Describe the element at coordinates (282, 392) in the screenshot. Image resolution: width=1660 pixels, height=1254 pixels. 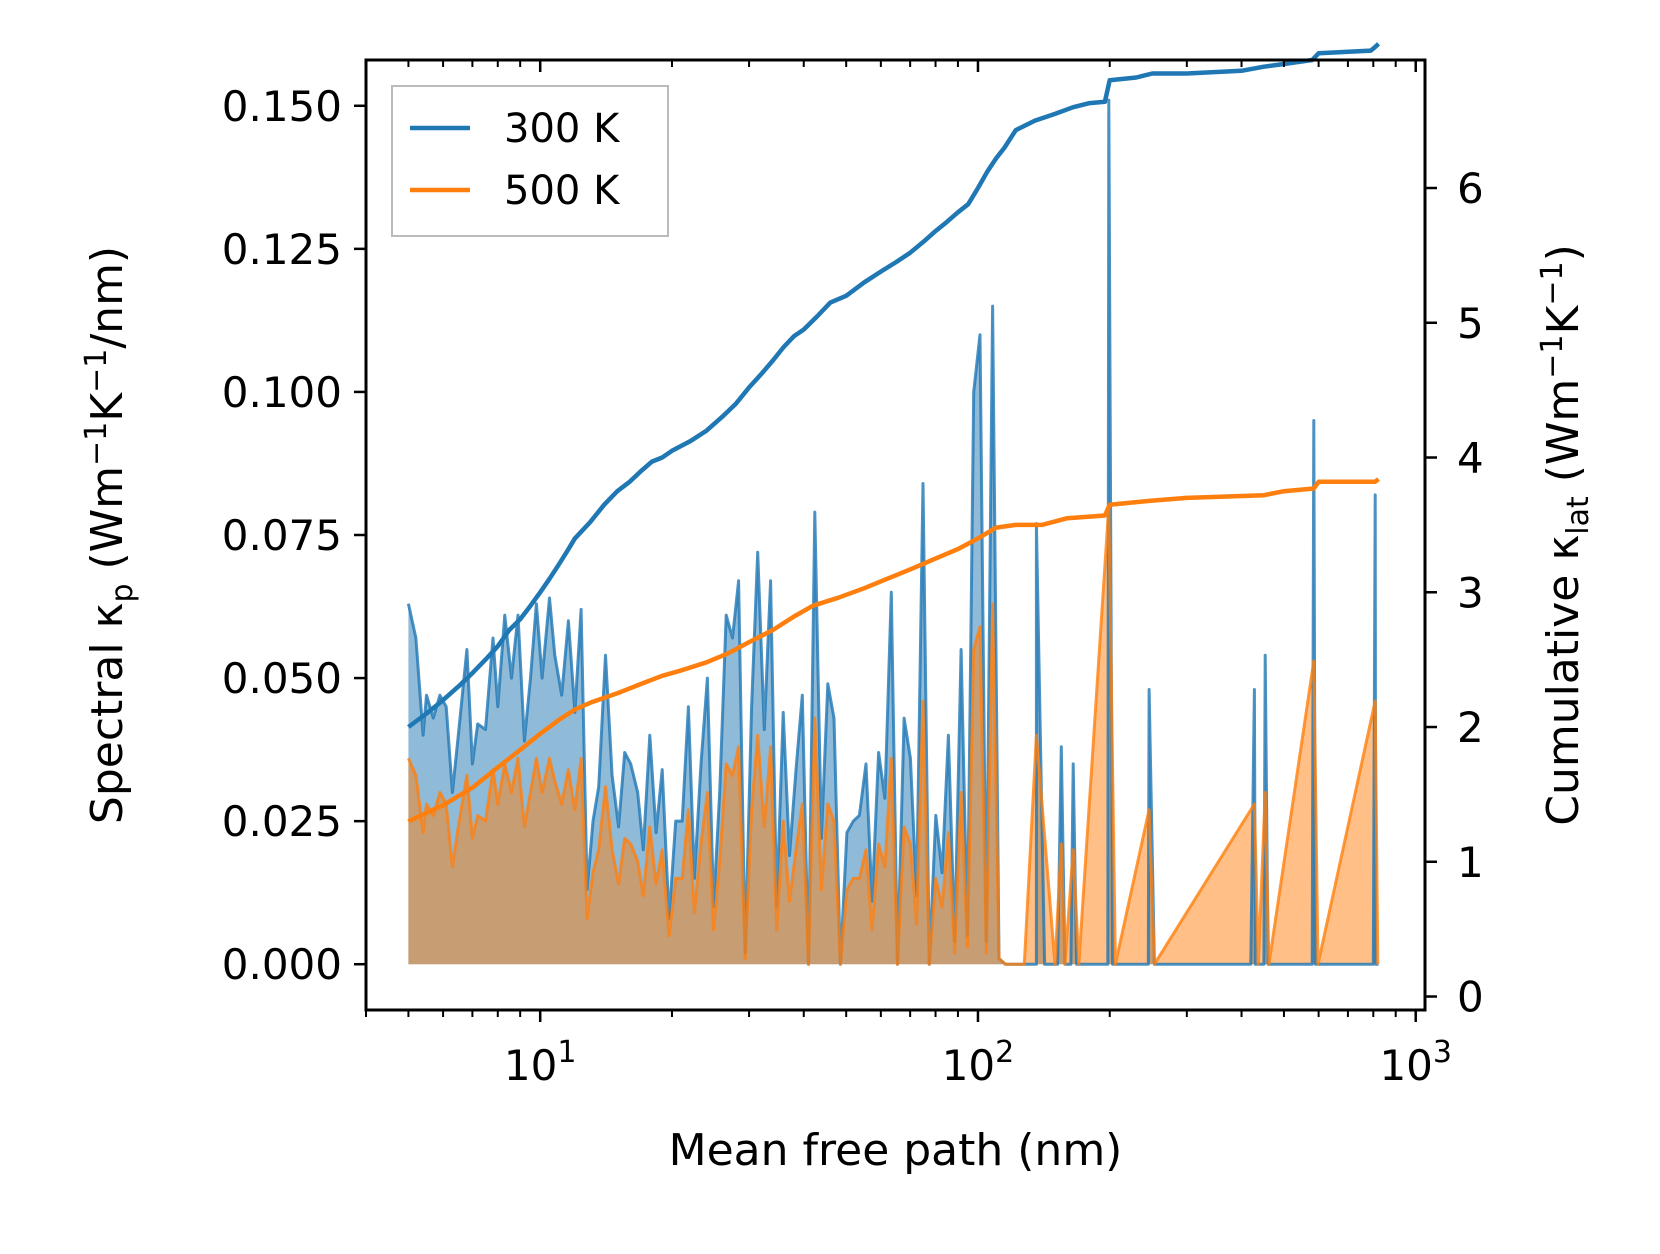
I see `y-left-tick-label: 0.100` at that location.